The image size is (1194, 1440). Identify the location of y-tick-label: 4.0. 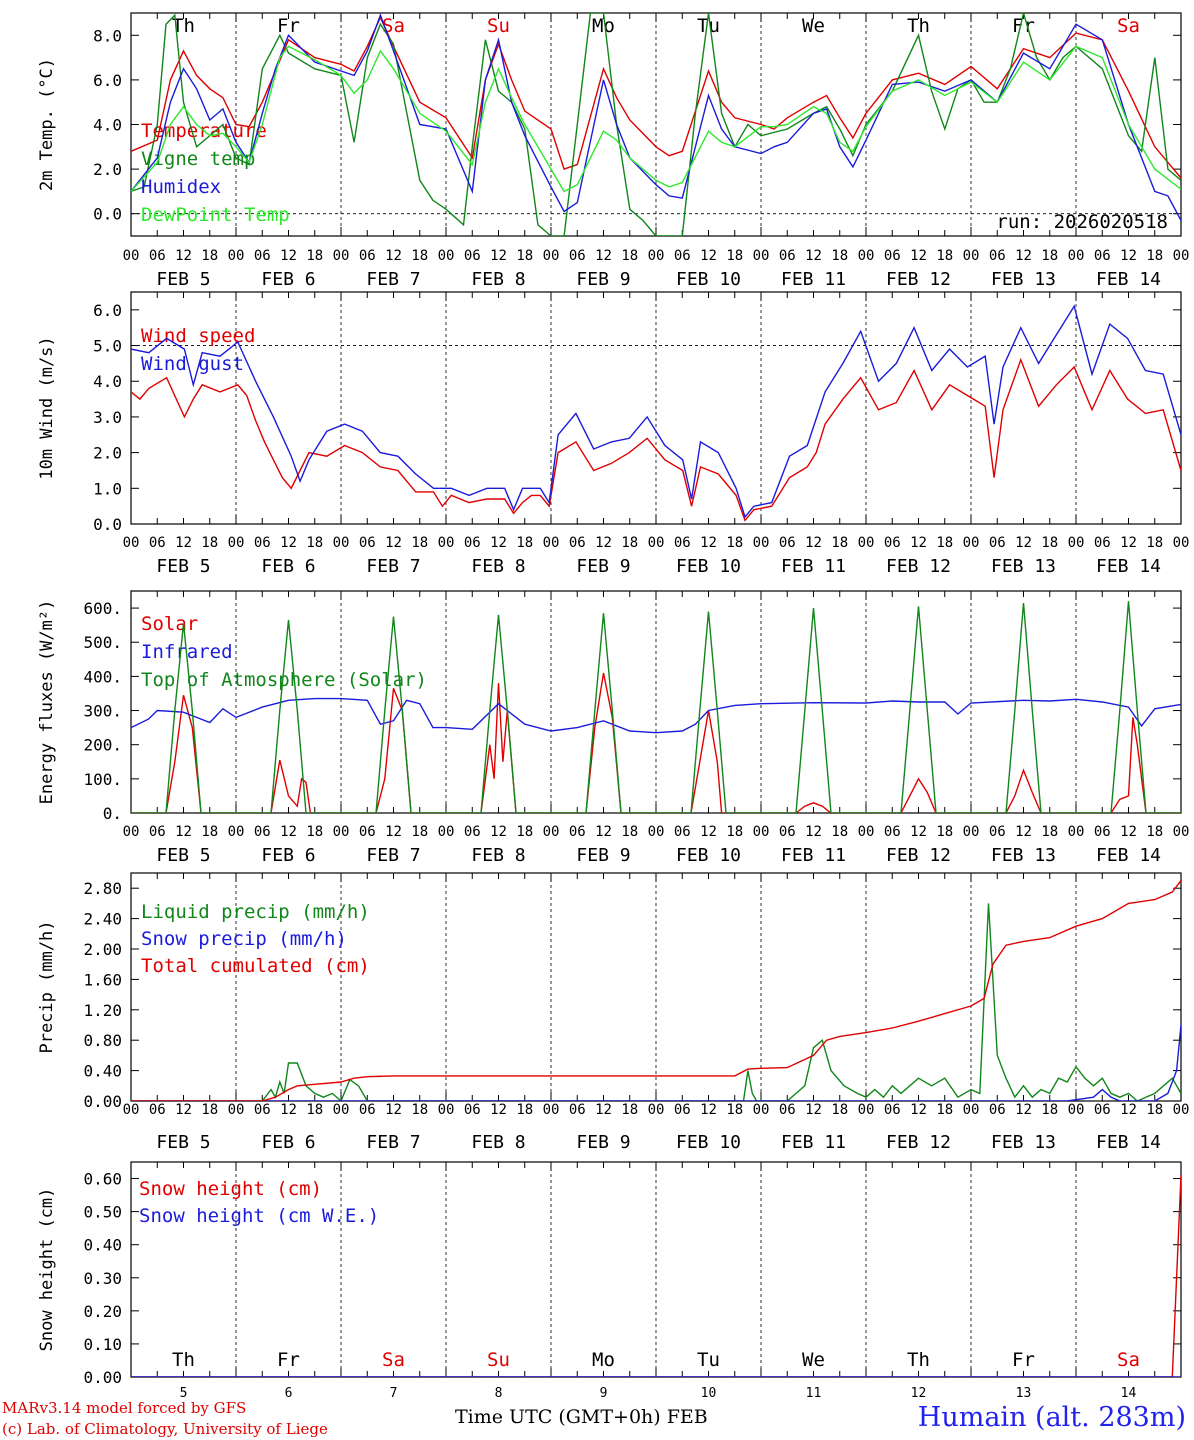
(107, 125).